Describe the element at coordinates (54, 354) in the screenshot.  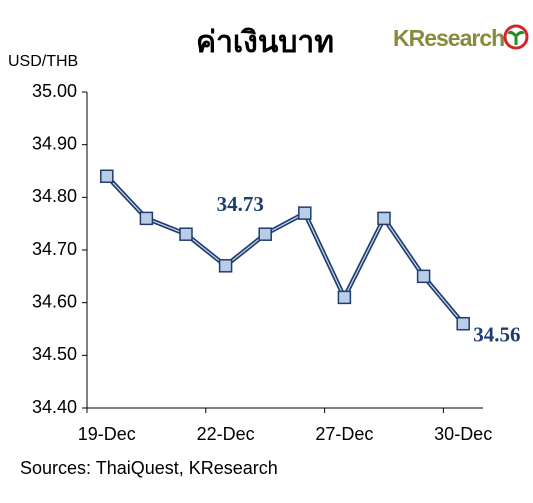
I see `y-tick-label: 34.50` at that location.